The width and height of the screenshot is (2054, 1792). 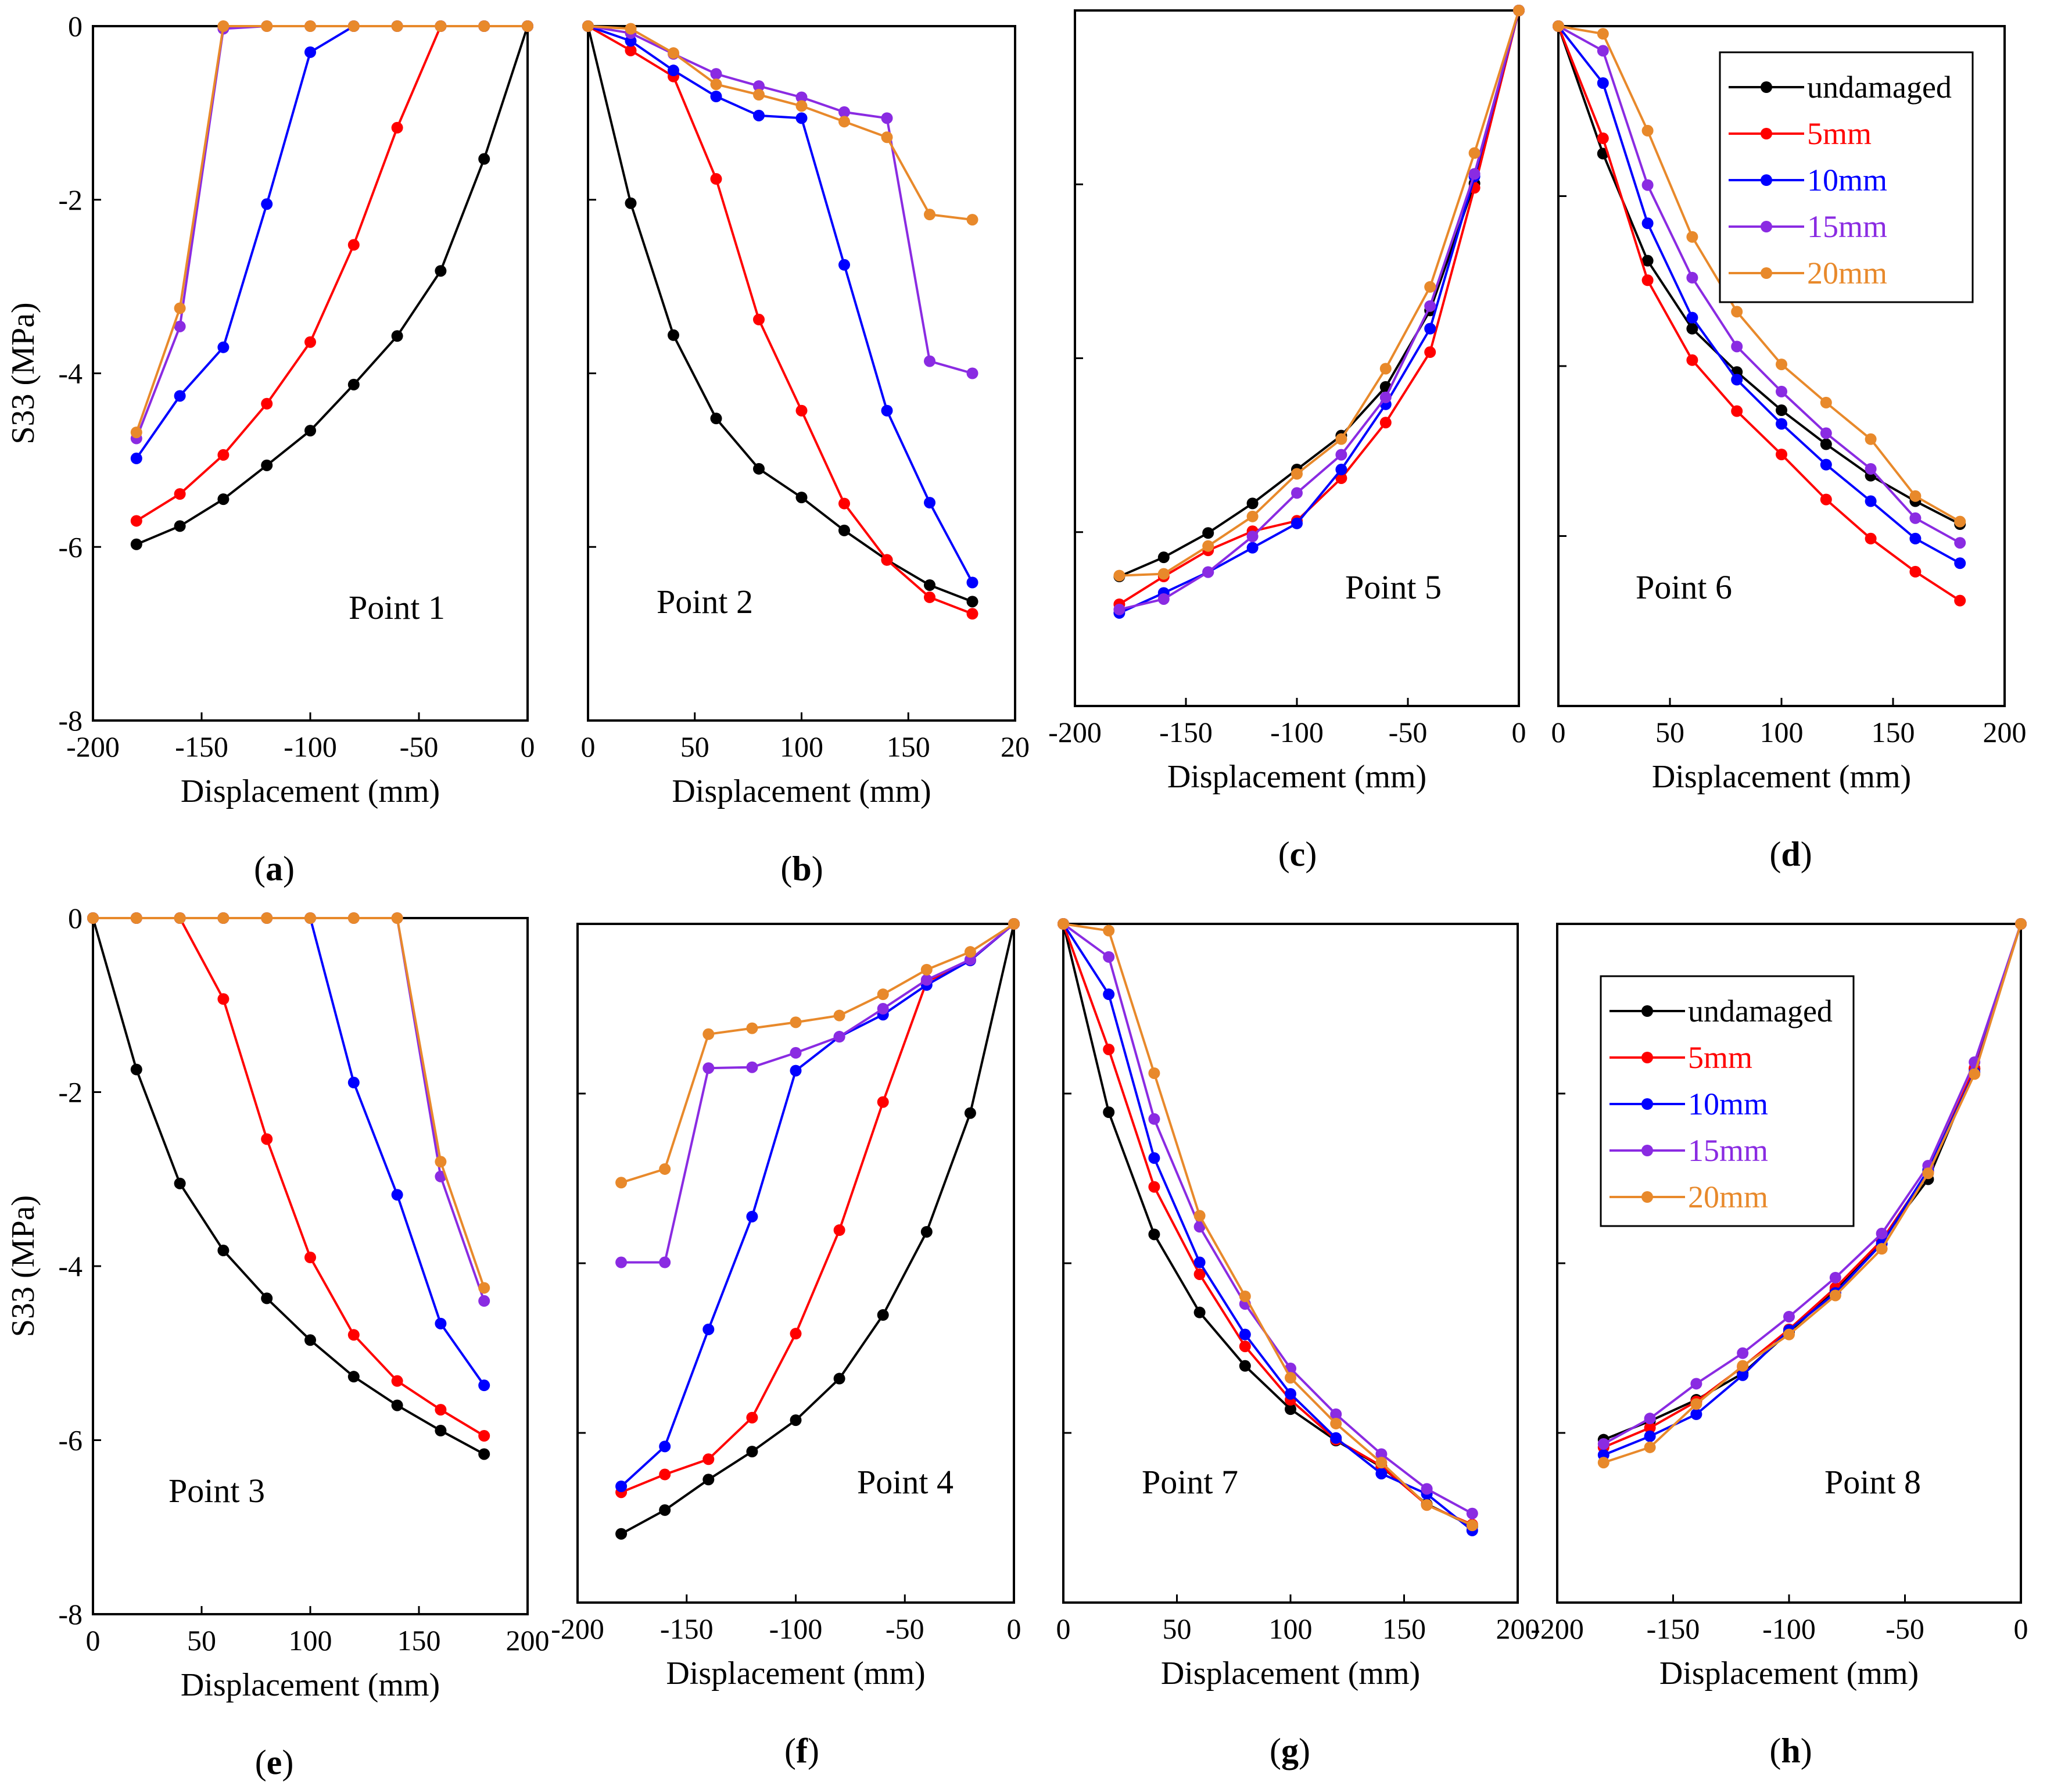 What do you see at coordinates (1879, 87) in the screenshot?
I see `legend-label: undamaged` at bounding box center [1879, 87].